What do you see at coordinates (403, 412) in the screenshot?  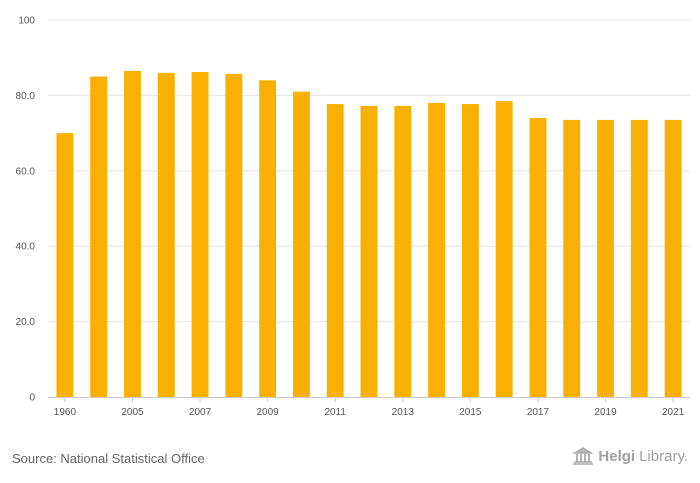 I see `x-tick-label: 2013` at bounding box center [403, 412].